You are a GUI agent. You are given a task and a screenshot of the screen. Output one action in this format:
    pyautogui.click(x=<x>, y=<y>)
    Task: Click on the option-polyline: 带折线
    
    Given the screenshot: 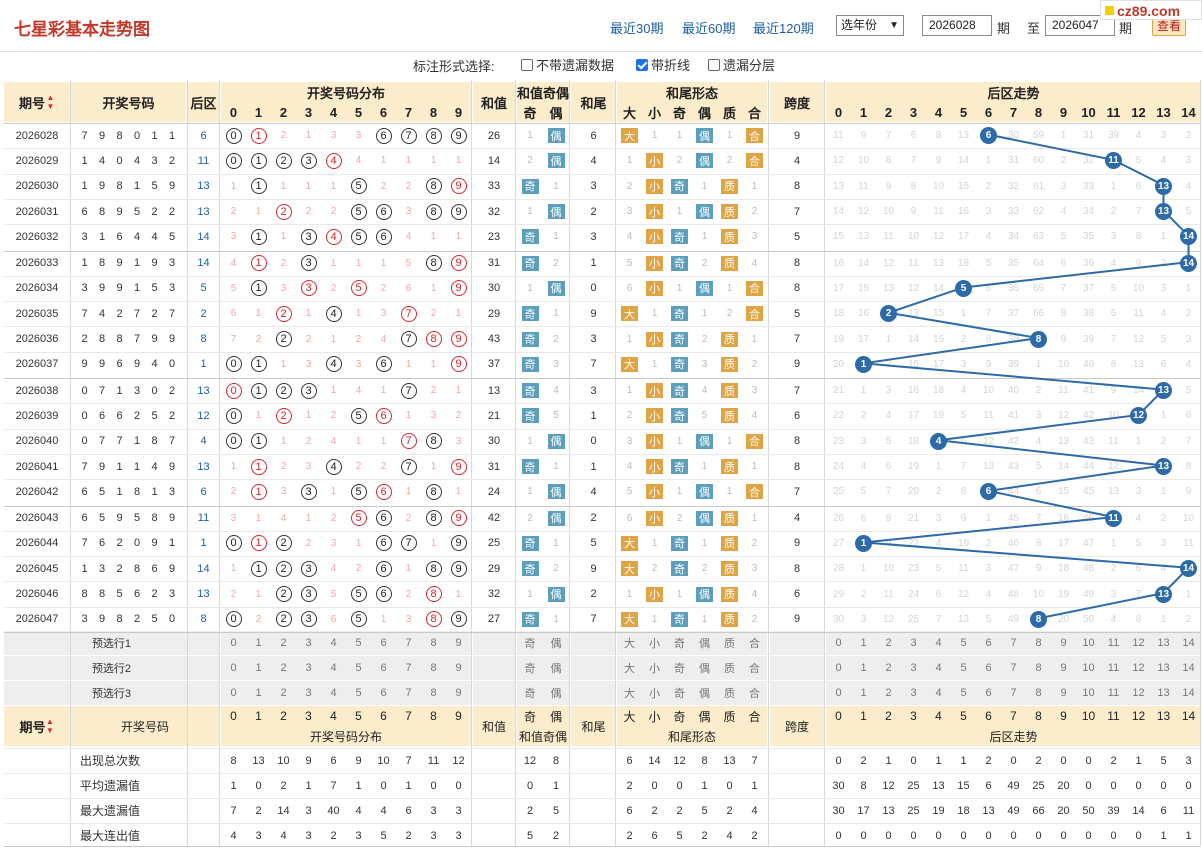 What is the action you would take?
    pyautogui.click(x=663, y=64)
    